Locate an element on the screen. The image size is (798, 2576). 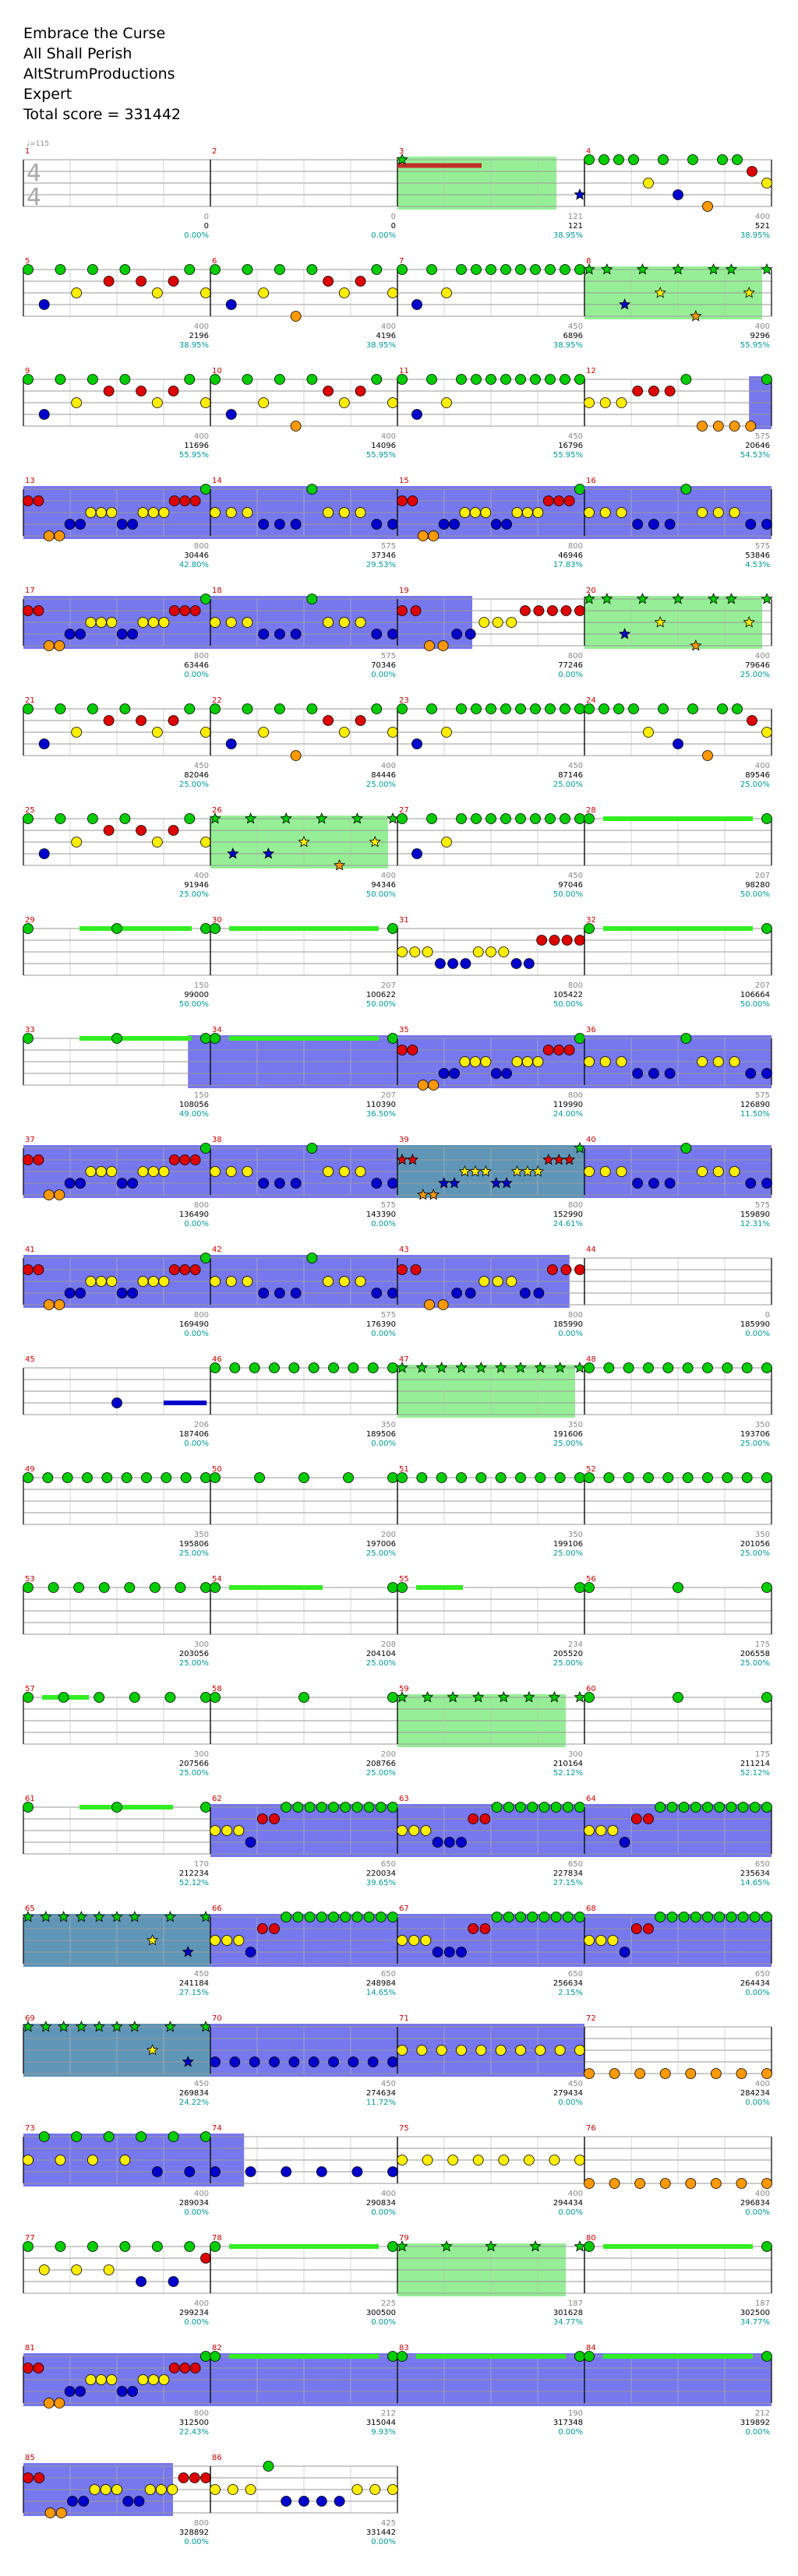
running-score: 30446 is located at coordinates (196, 555).